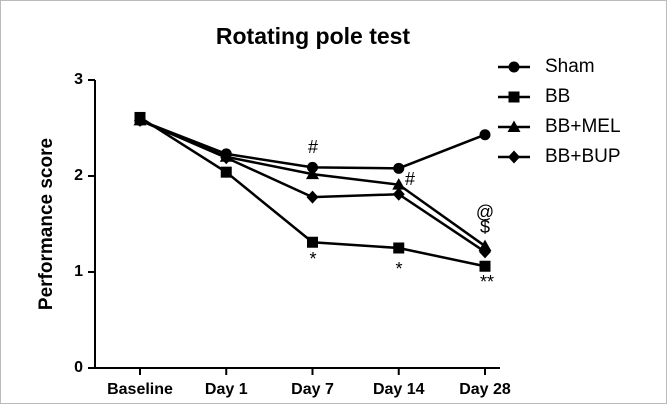 The image size is (667, 404). What do you see at coordinates (140, 389) in the screenshot?
I see `x-tick-label: Baseline` at bounding box center [140, 389].